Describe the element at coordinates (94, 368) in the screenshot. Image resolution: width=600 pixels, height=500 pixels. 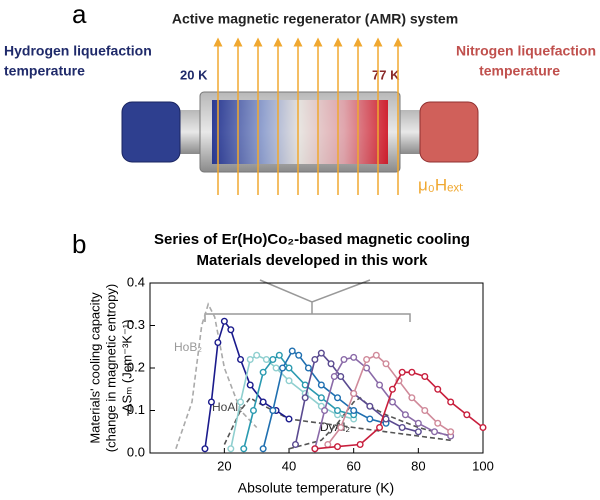
I see `y-axis-label: Materials' cooling capacity` at that location.